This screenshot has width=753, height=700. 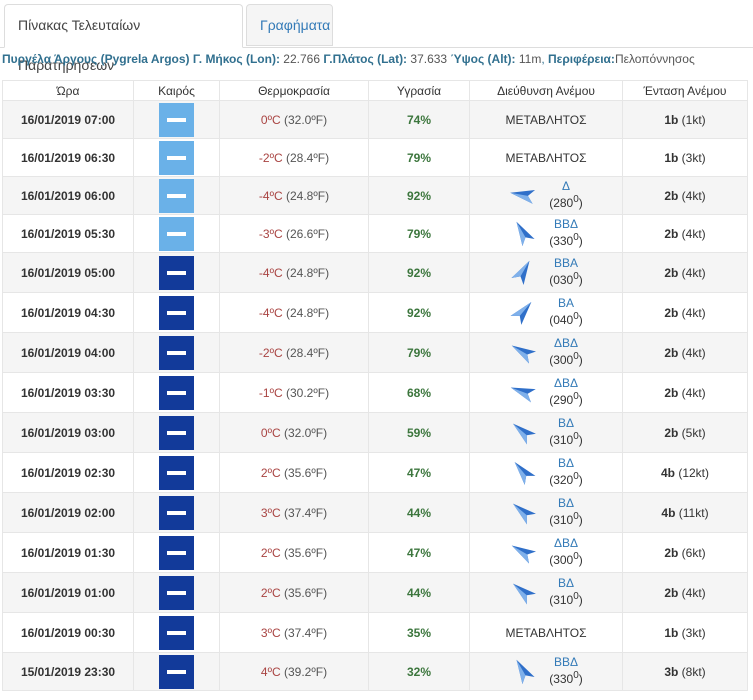 What do you see at coordinates (294, 312) in the screenshot?
I see `temperature: -4ºC (24.8ºF)` at bounding box center [294, 312].